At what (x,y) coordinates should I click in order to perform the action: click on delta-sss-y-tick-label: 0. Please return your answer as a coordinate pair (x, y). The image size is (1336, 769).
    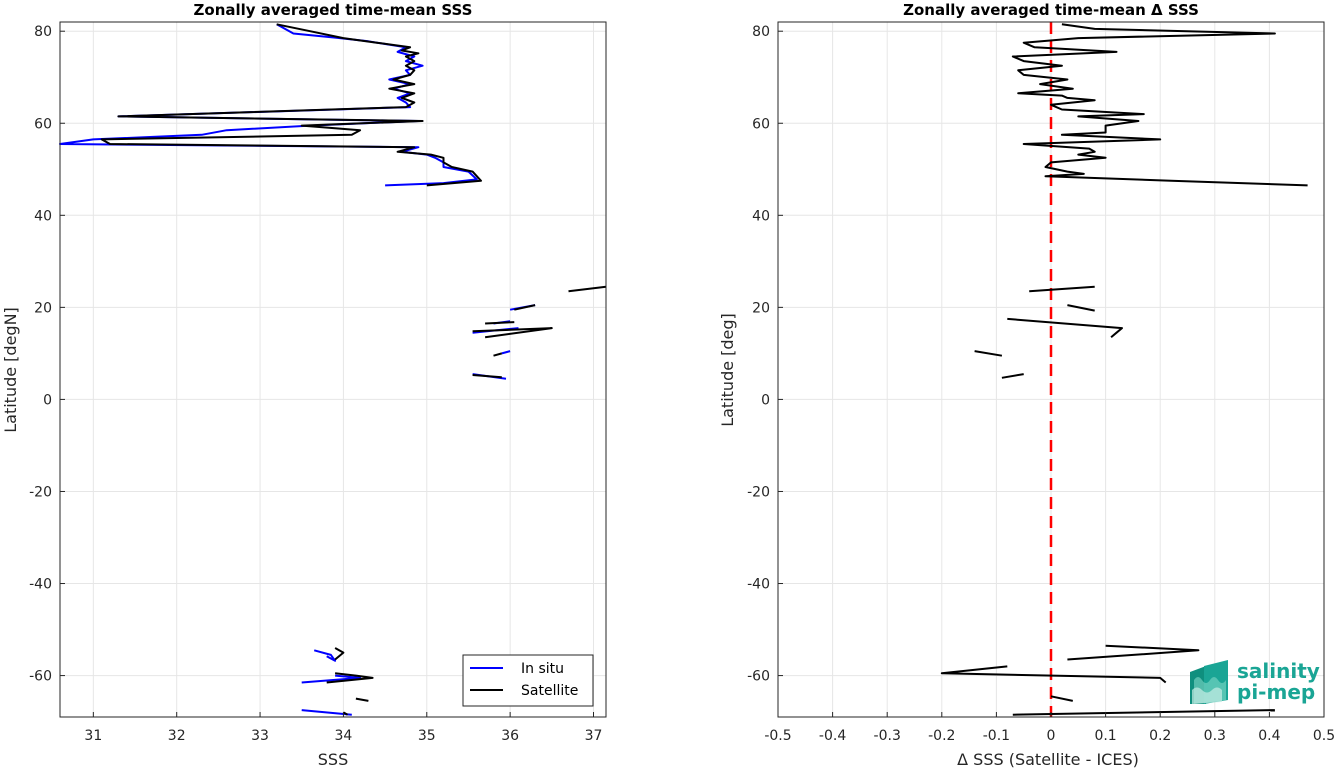
    Looking at the image, I should click on (765, 400).